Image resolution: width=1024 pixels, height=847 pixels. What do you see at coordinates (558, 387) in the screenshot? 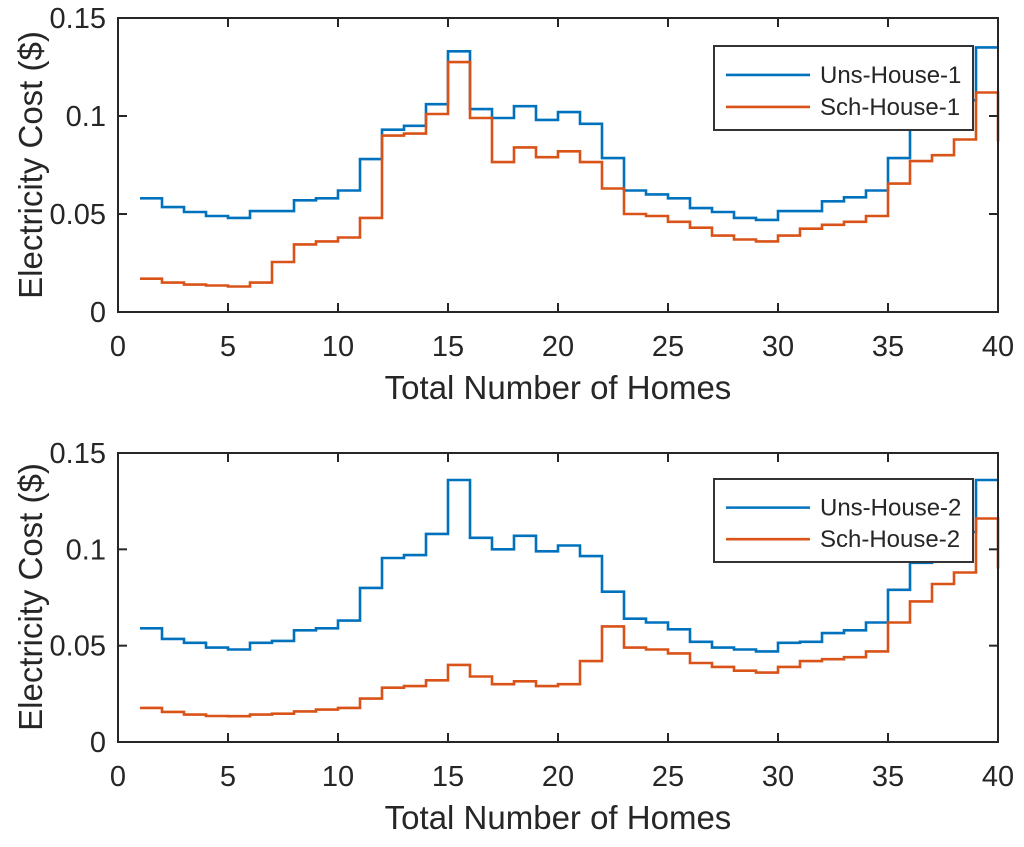
I see `subplot1-x-axis-label: Total Number of Homes` at bounding box center [558, 387].